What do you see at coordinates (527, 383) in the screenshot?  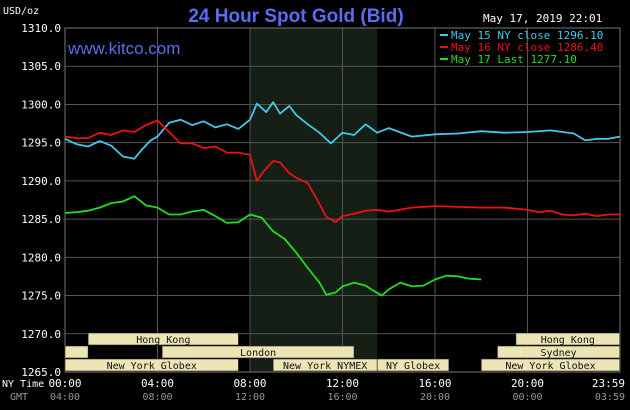 I see `x-tick-label-ny: 20:00` at bounding box center [527, 383].